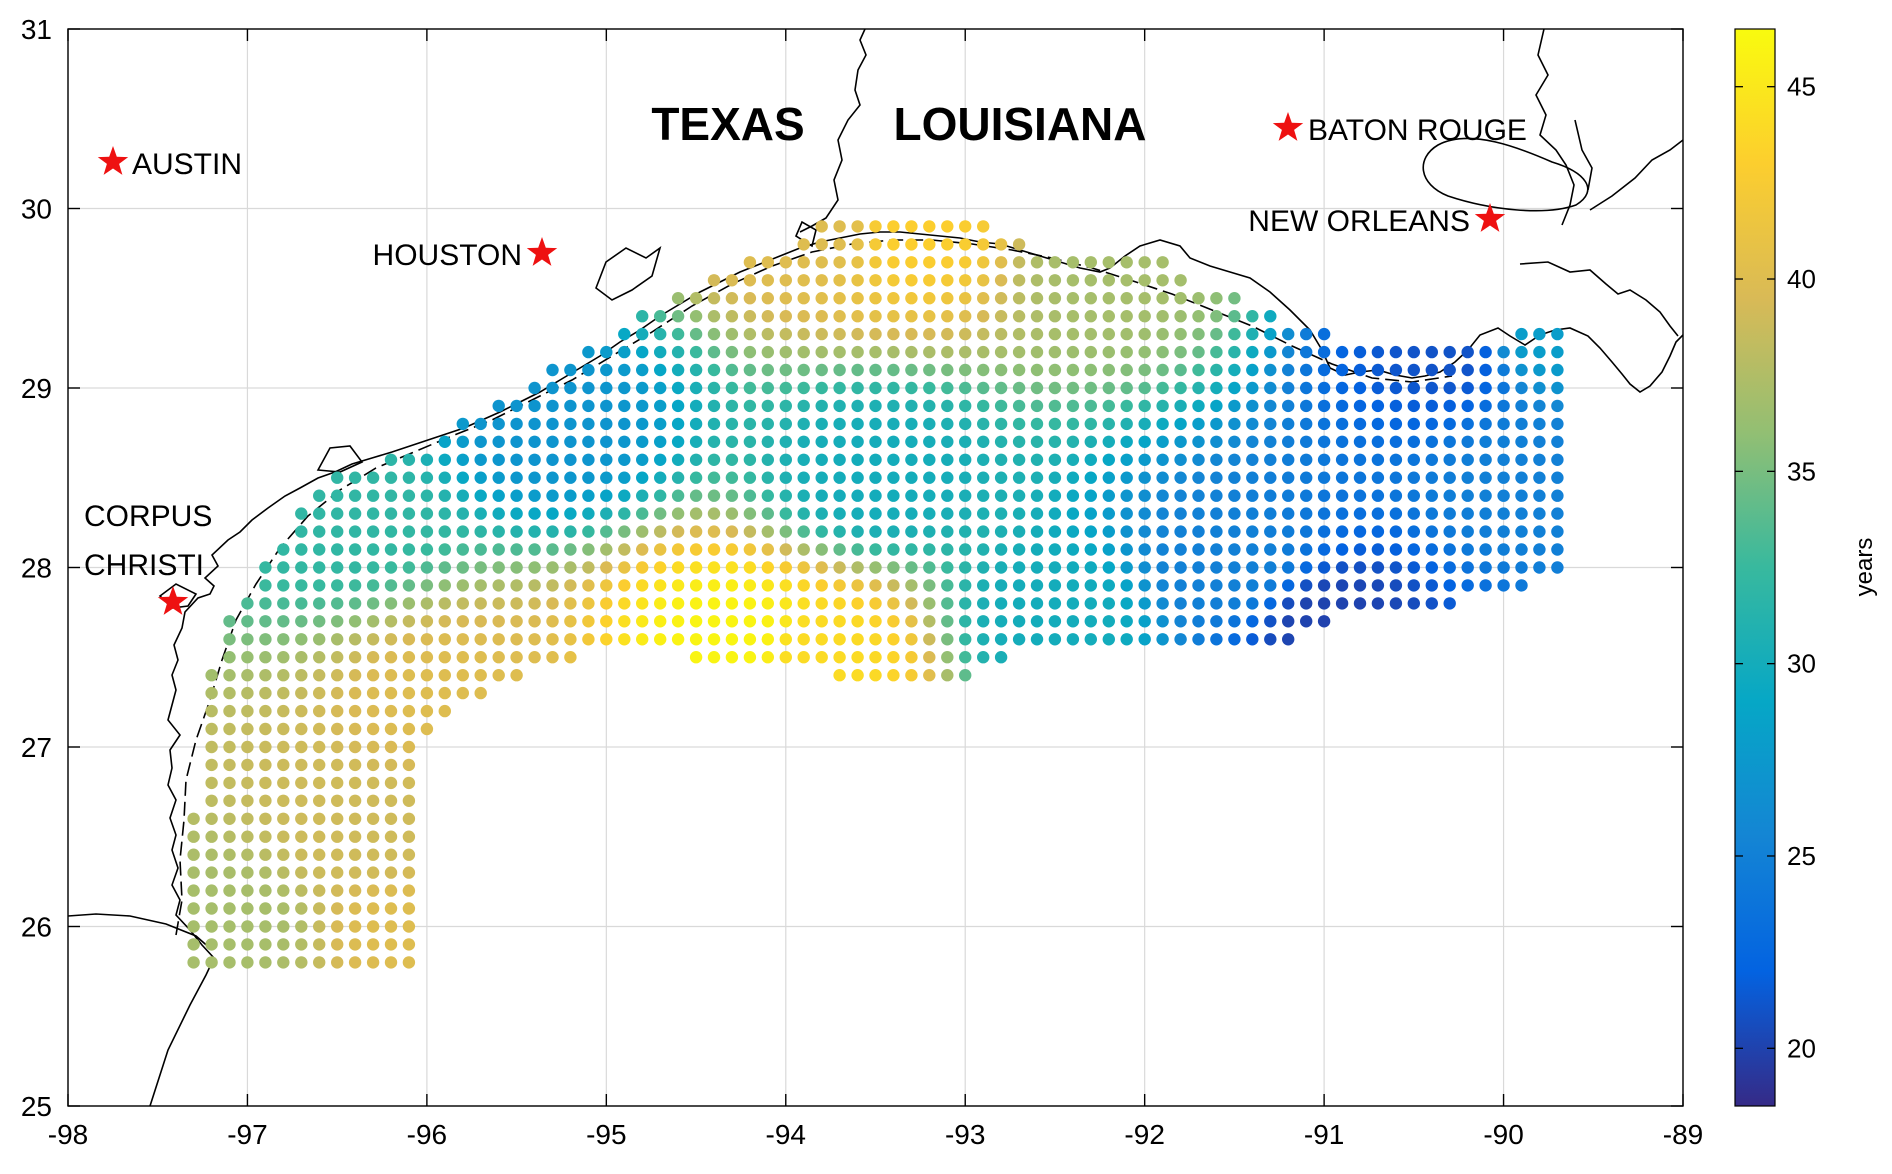  I want to click on state-label-louisiana: LOUISIANA, so click(1020, 124).